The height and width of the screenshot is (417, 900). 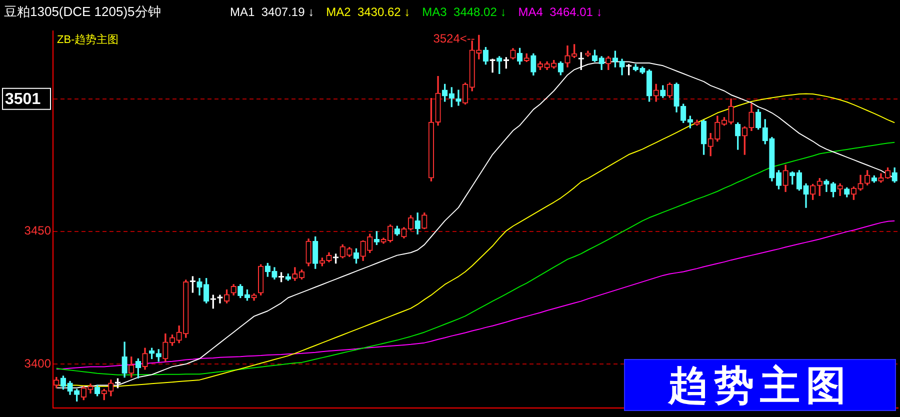 What do you see at coordinates (530, 12) in the screenshot?
I see `text: MA4` at bounding box center [530, 12].